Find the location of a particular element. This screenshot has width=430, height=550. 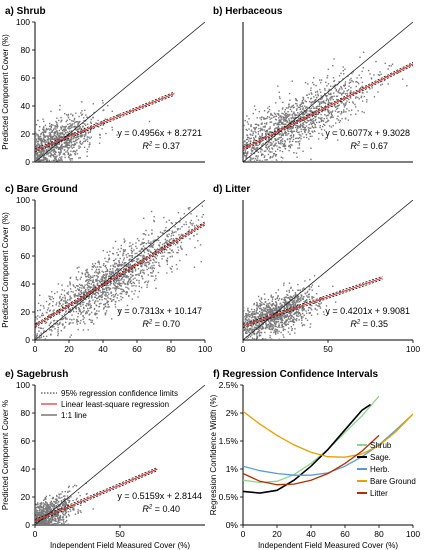

r-squared-label: R2 = 0.35 is located at coordinates (369, 324).